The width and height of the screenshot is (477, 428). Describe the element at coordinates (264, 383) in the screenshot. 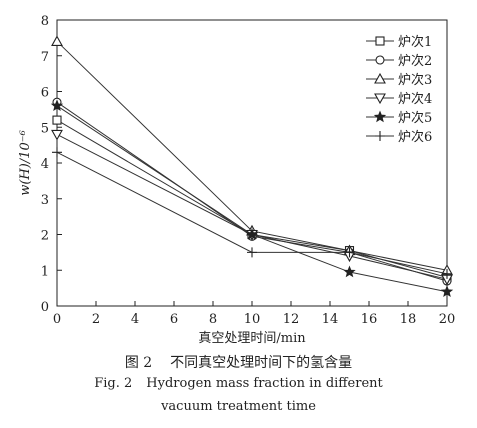

I see `figure-title-en-line1: Hydrogen mass fraction in different` at that location.